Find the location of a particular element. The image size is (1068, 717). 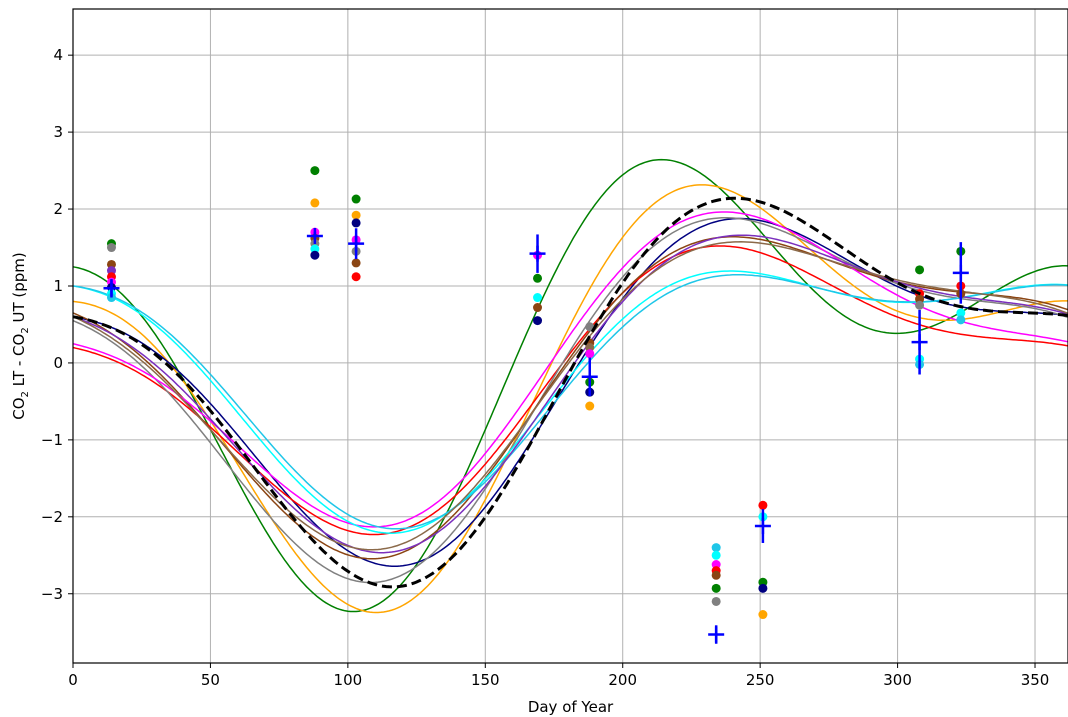

x-tick-label: 100 is located at coordinates (348, 680).